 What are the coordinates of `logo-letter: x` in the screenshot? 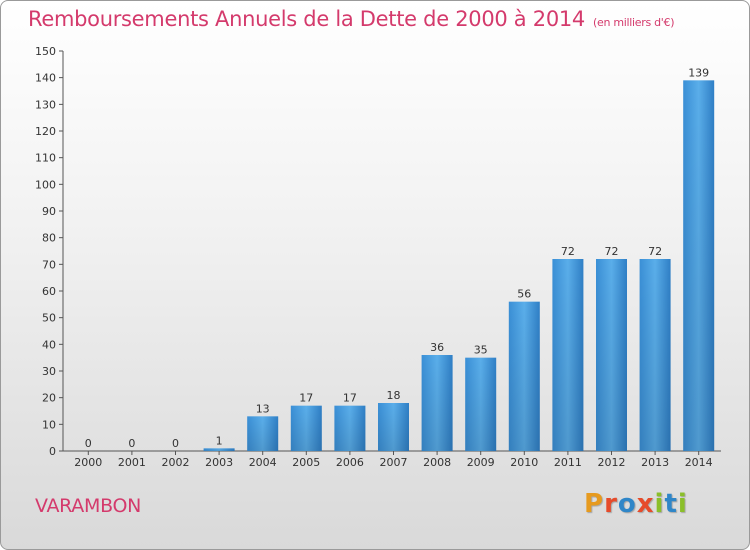 It's located at (645, 504).